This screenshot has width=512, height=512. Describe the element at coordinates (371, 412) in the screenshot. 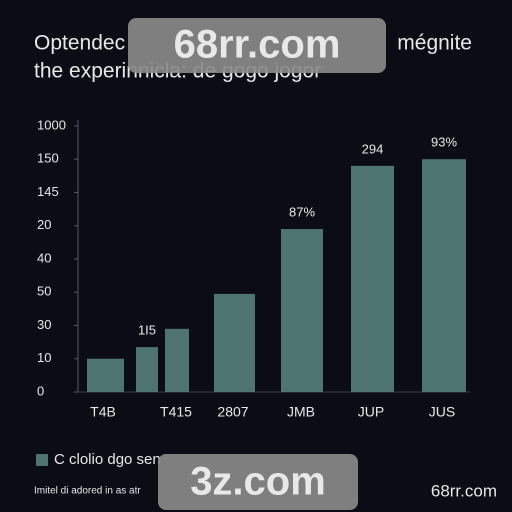

I see `x-tick-label: JUP` at that location.